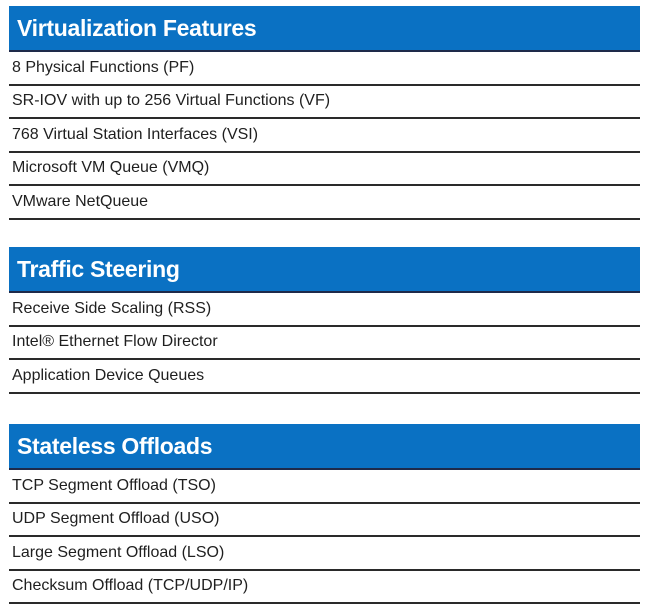 The height and width of the screenshot is (610, 650). What do you see at coordinates (324, 377) in the screenshot?
I see `list-item: Application Device Queues` at bounding box center [324, 377].